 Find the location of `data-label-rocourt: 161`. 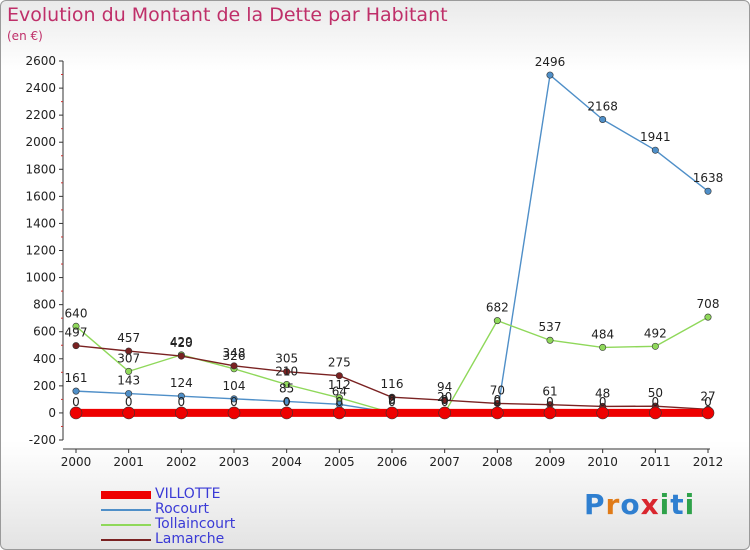

data-label-rocourt: 161 is located at coordinates (76, 378).